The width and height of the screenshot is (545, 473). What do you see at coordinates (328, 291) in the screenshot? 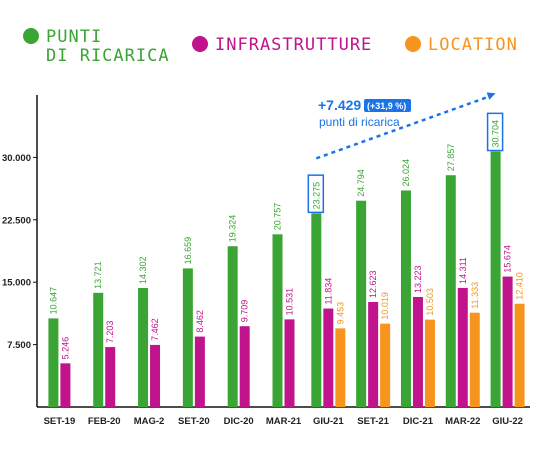
I see `data-label-1-6: 11.834` at bounding box center [328, 291].